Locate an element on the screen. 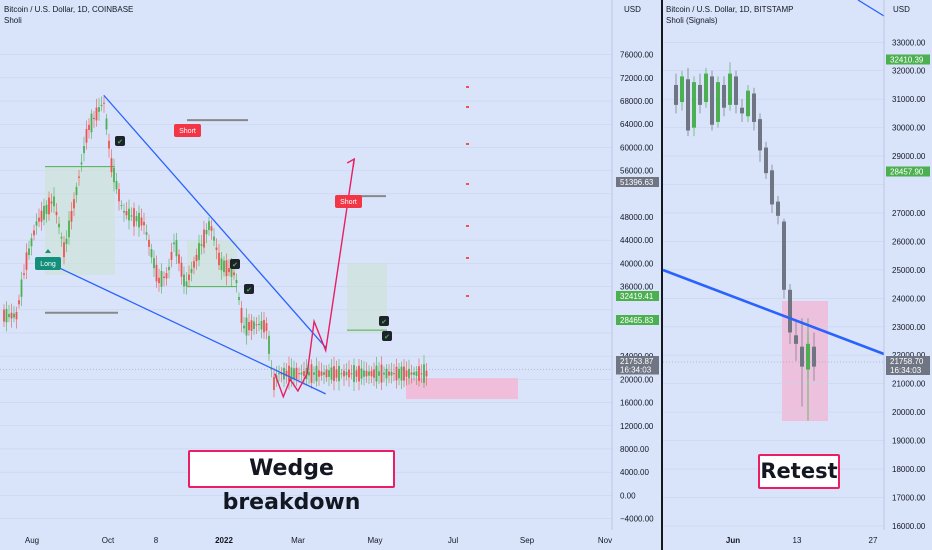 This screenshot has width=932, height=550. x-tick-label: Sep is located at coordinates (527, 540).